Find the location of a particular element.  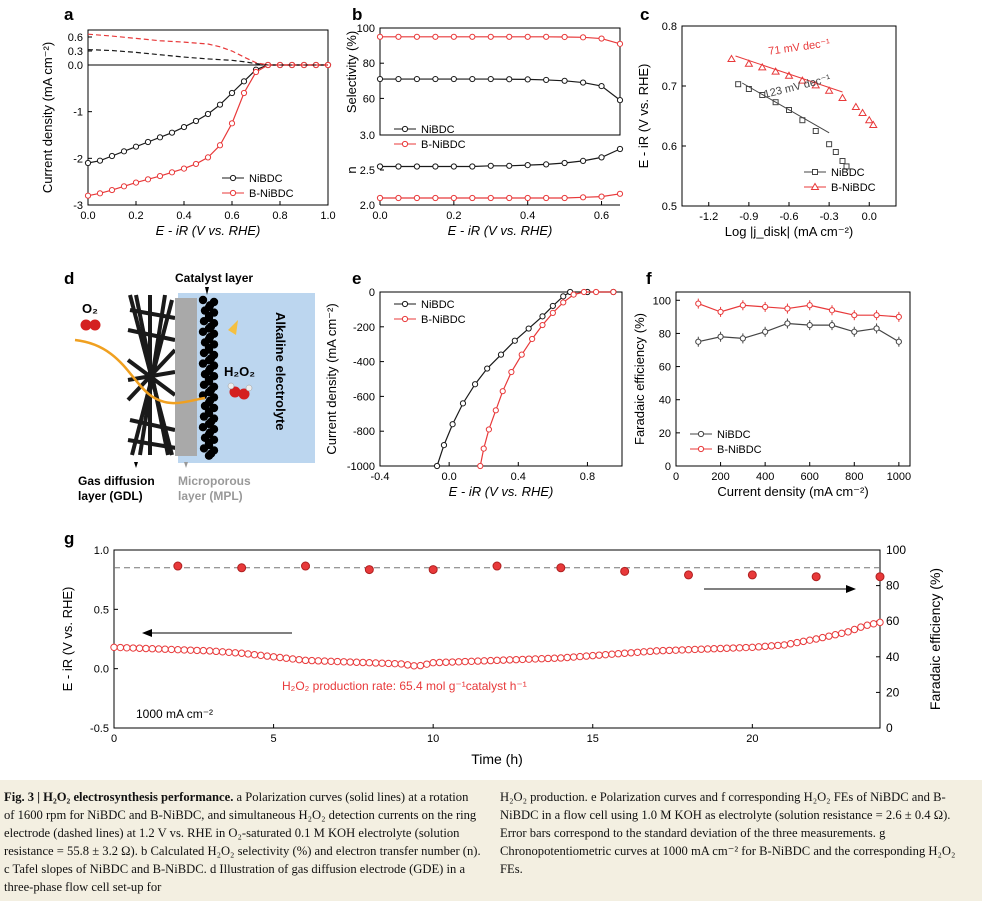

catalyst-particles is located at coordinates (208, 377).